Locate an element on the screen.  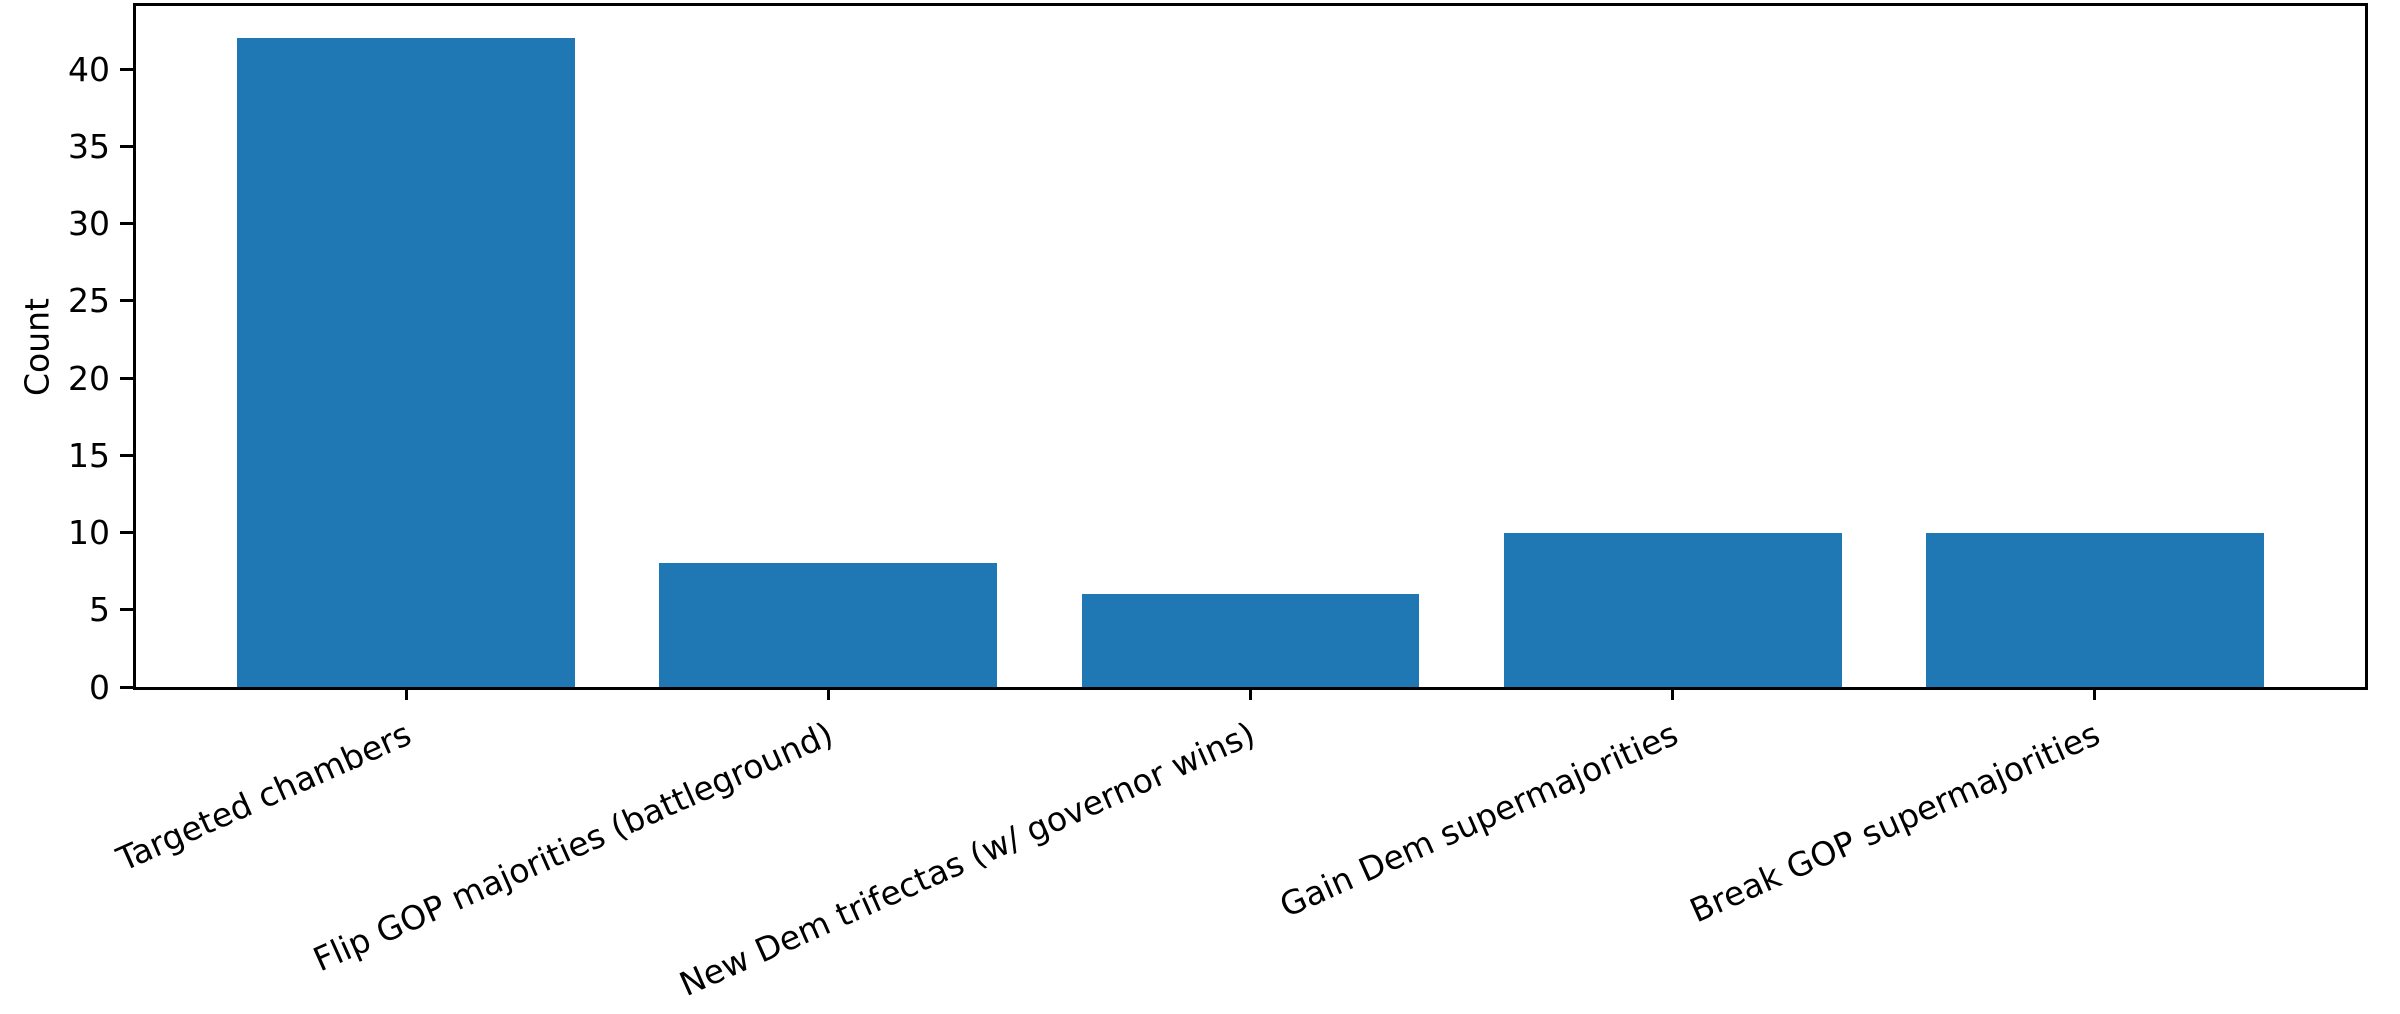
x-tick-label: Gain Dem supermajorities is located at coordinates (1478, 820).